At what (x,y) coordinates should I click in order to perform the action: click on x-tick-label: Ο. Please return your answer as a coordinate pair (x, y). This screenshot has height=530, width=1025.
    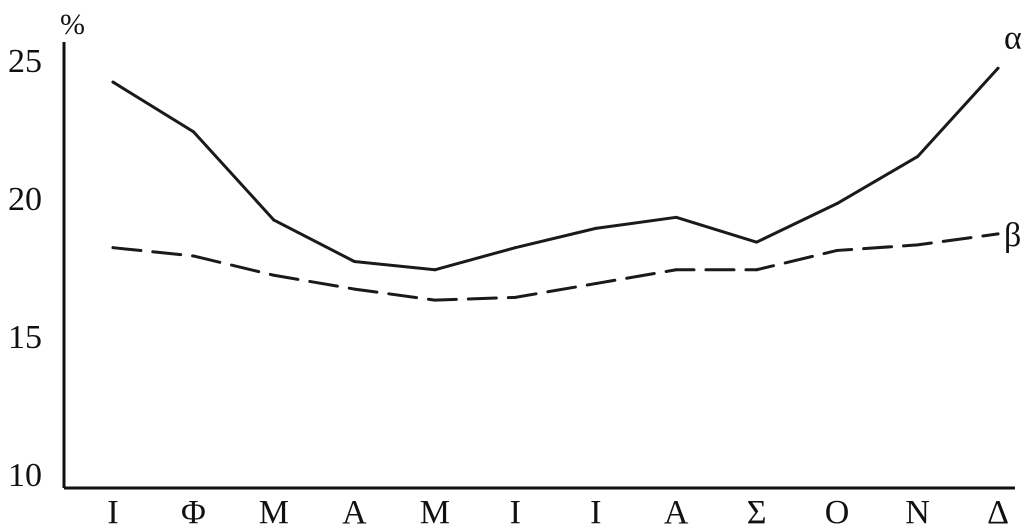
    Looking at the image, I should click on (837, 512).